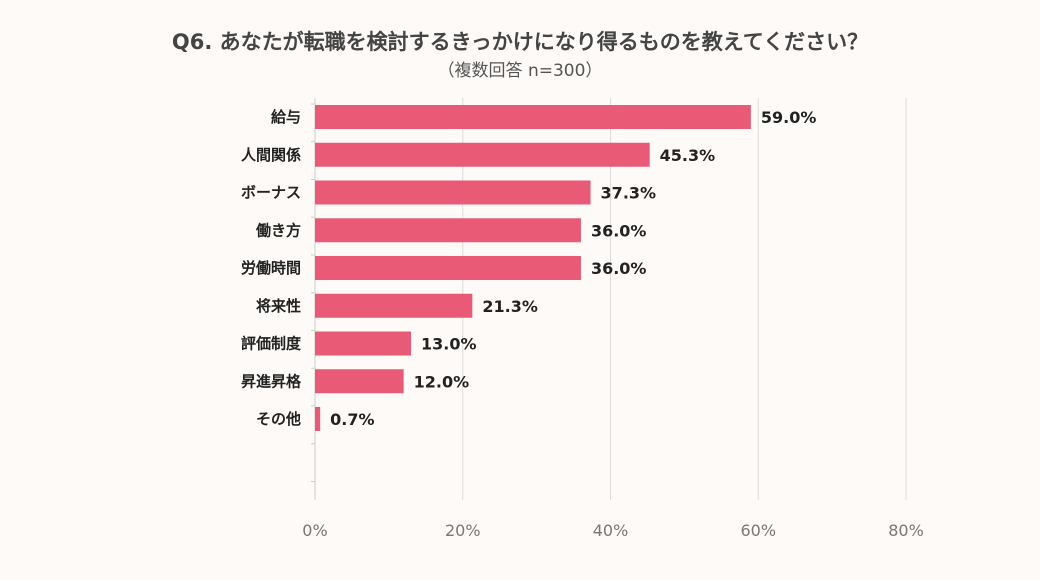 The height and width of the screenshot is (580, 1040). Describe the element at coordinates (278, 419) in the screenshot. I see `category-label: その他` at that location.